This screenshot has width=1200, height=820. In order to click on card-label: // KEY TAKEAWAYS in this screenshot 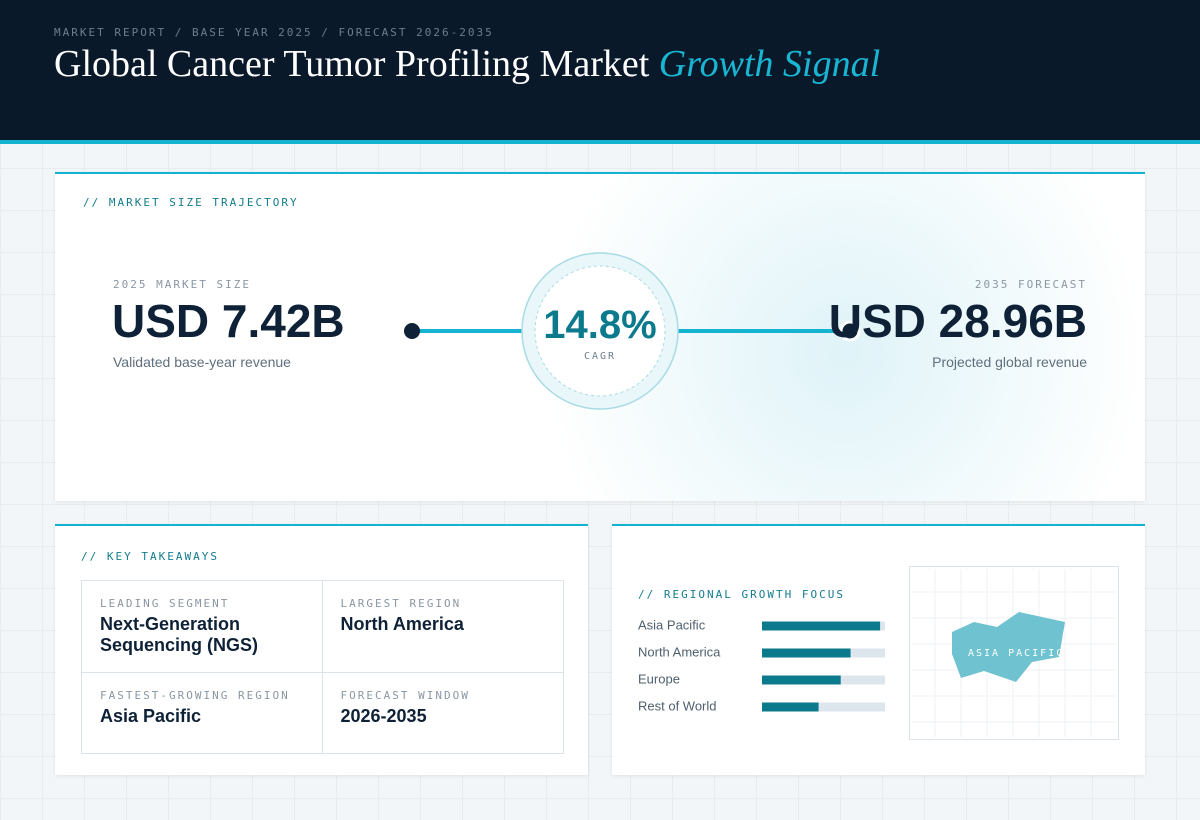, I will do `click(150, 556)`.